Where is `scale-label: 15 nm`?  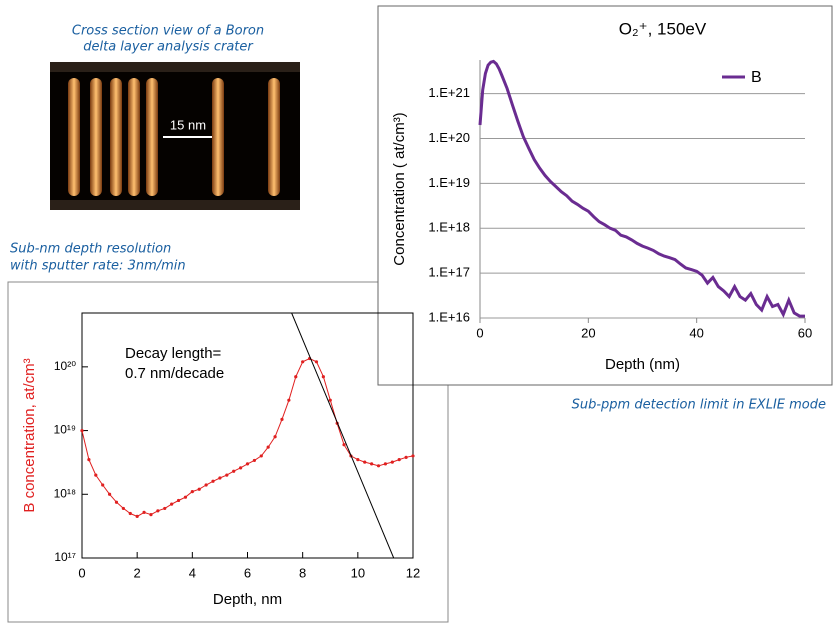
scale-label: 15 nm is located at coordinates (188, 124).